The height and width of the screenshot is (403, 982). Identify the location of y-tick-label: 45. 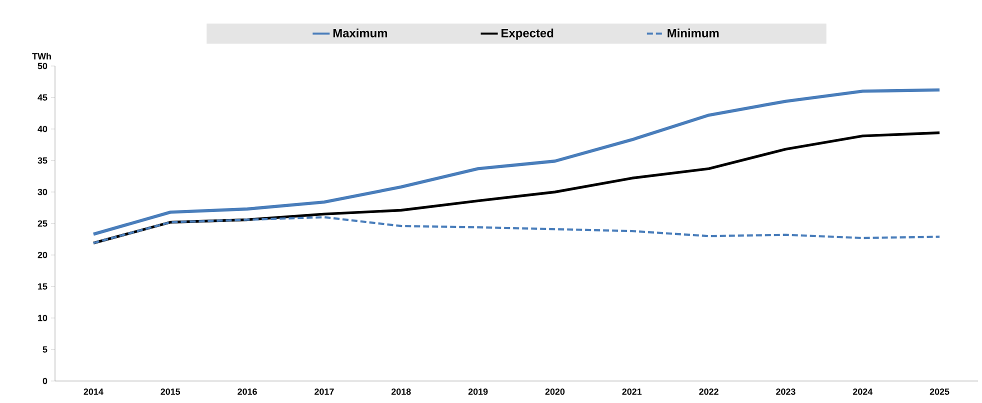
(43, 97).